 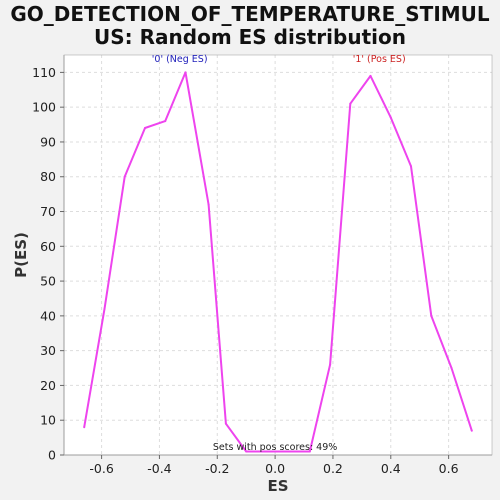 I want to click on y-tick-label: 50, so click(x=48, y=281).